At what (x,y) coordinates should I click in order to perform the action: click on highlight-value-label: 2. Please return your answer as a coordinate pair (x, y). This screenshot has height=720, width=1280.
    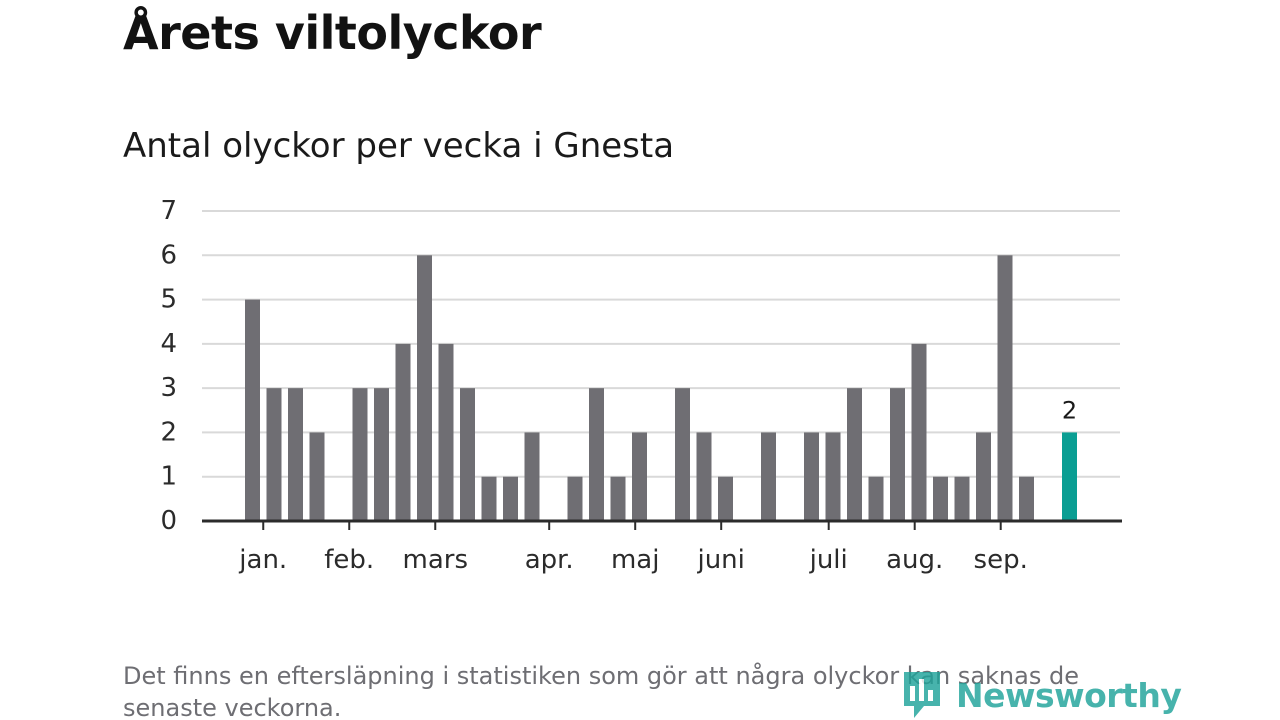
    Looking at the image, I should click on (1069, 410).